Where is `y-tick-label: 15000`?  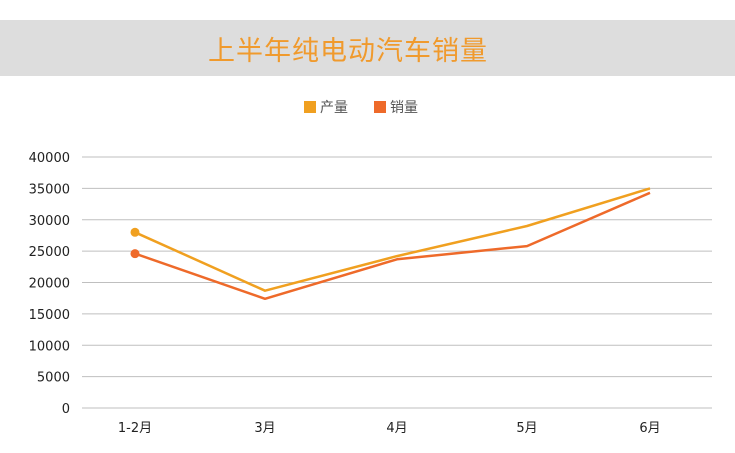
y-tick-label: 15000 is located at coordinates (49, 315).